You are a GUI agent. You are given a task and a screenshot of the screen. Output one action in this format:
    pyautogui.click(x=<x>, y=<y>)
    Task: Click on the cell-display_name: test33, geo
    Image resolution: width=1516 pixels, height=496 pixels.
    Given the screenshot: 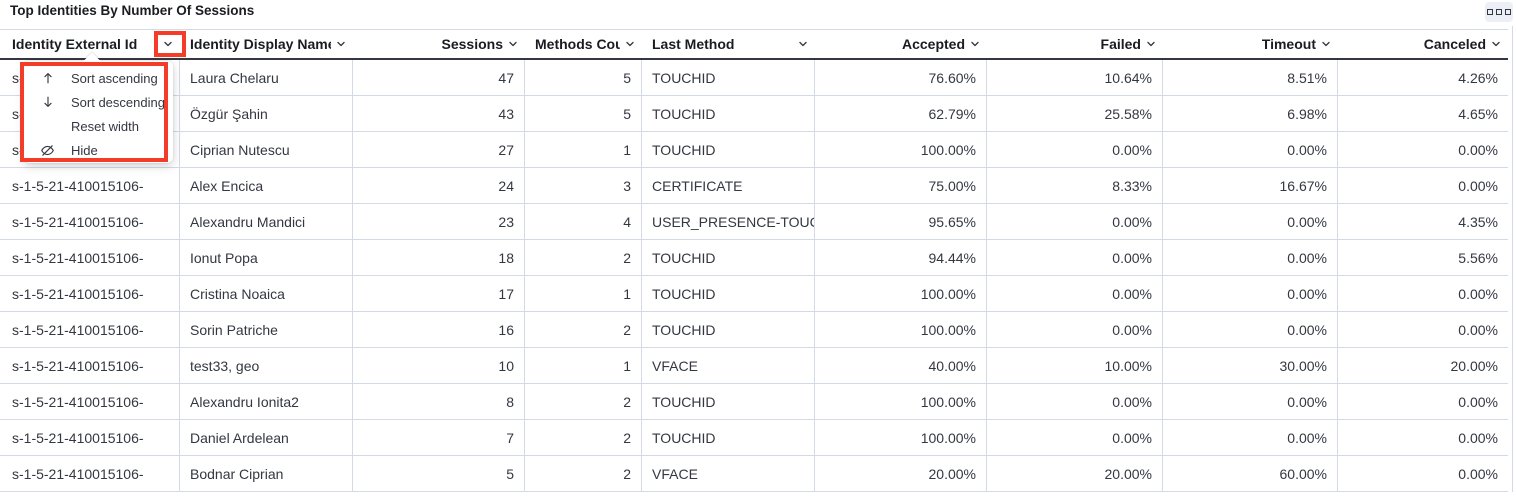 What is the action you would take?
    pyautogui.click(x=266, y=365)
    